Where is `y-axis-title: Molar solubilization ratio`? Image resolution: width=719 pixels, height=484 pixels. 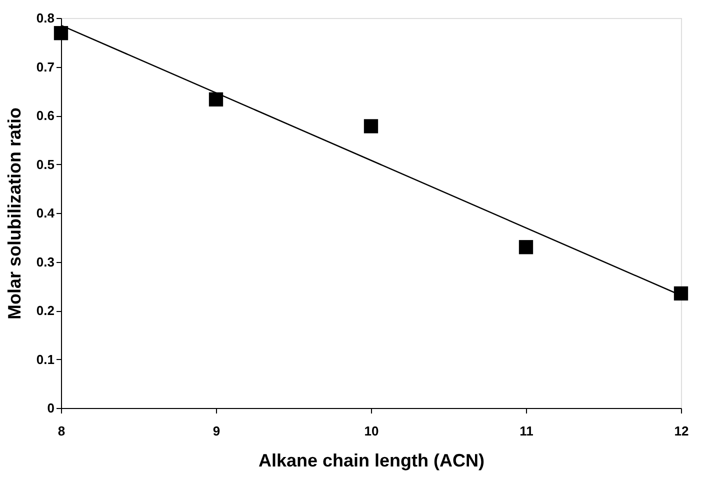
y-axis-title: Molar solubilization ratio is located at coordinates (14, 213).